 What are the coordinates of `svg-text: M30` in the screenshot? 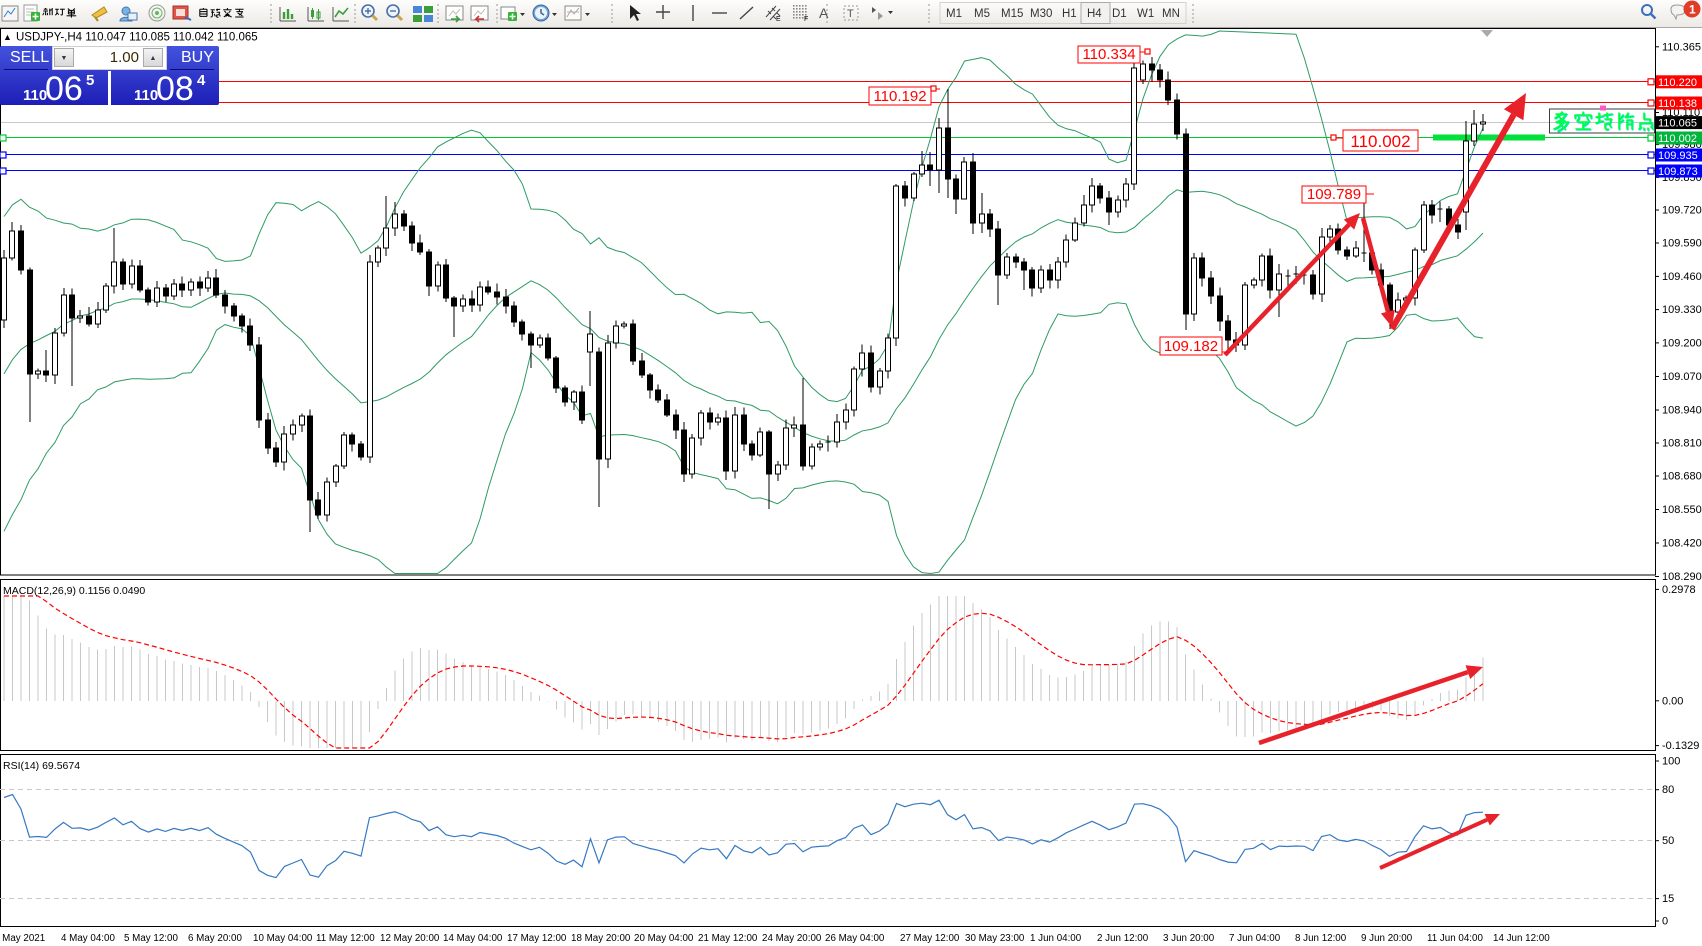 It's located at (1041, 14).